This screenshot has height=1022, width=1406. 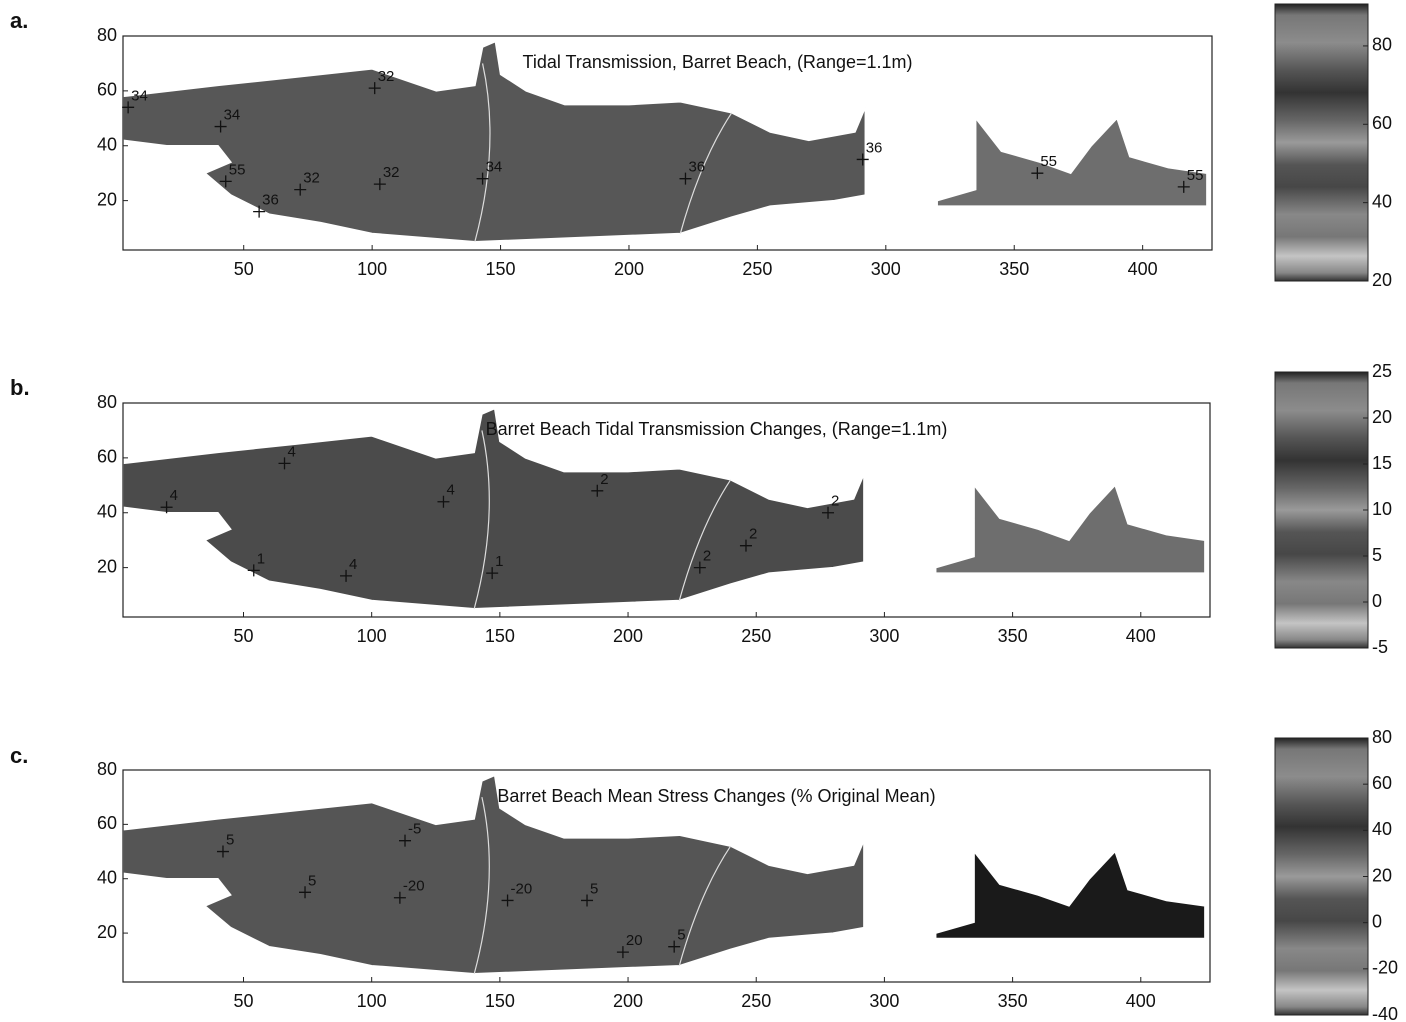 I want to click on contour-label: 2, so click(x=835, y=501).